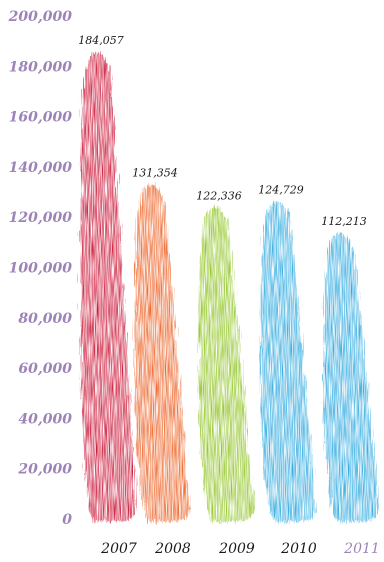 The height and width of the screenshot is (562, 384). I want to click on y-tick-label: 200,000, so click(40, 17).